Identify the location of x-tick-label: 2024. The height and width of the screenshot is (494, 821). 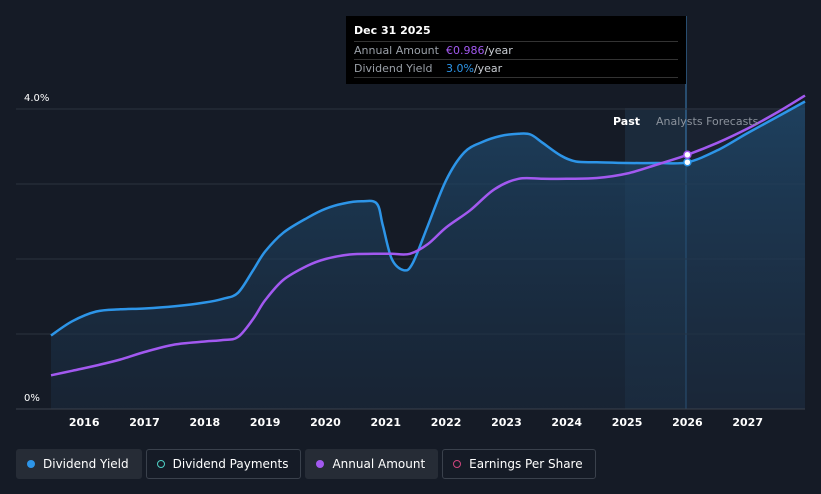
(566, 422).